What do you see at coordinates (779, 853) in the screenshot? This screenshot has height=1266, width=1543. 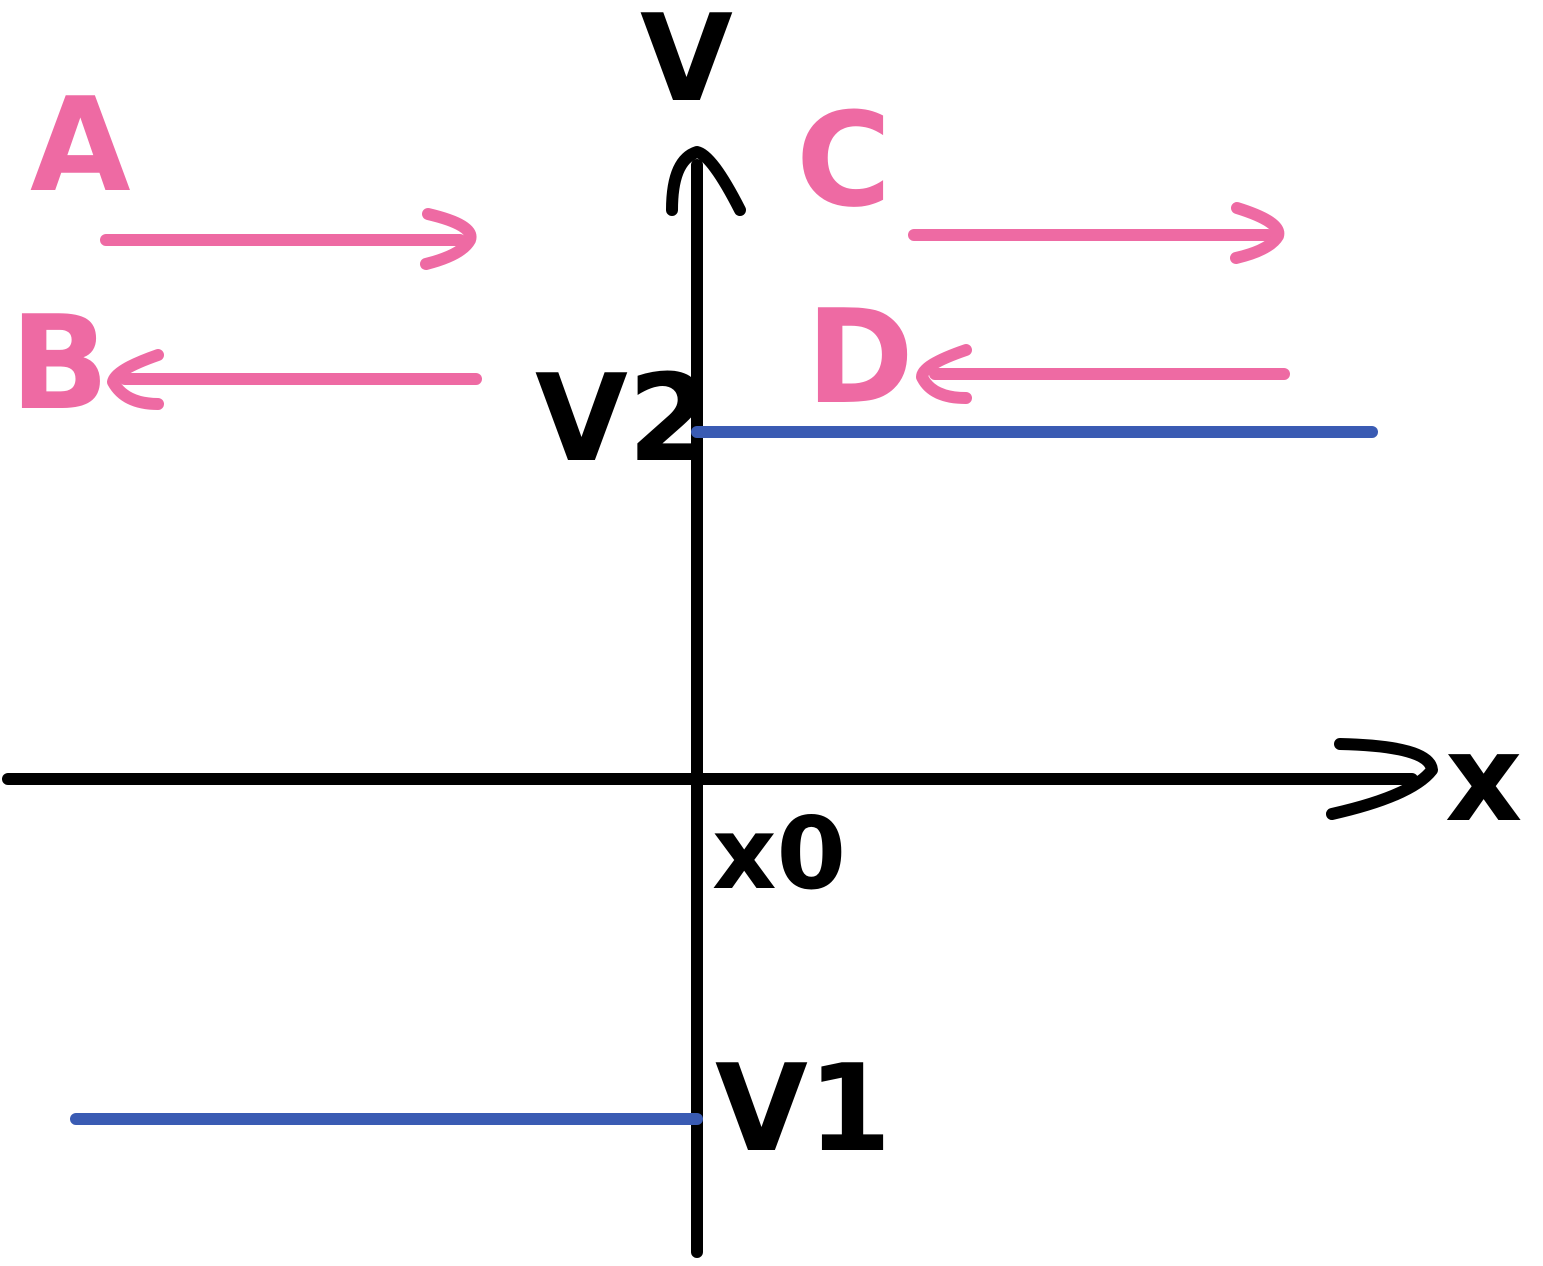 I see `x0-label: x0` at bounding box center [779, 853].